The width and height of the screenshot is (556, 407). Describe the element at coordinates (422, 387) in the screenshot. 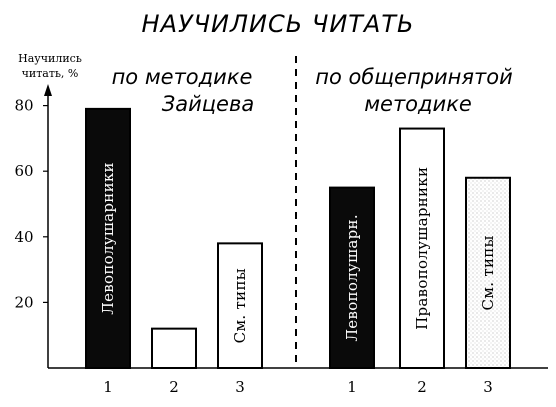

I see `x-tick-label-group2-2: 2` at that location.